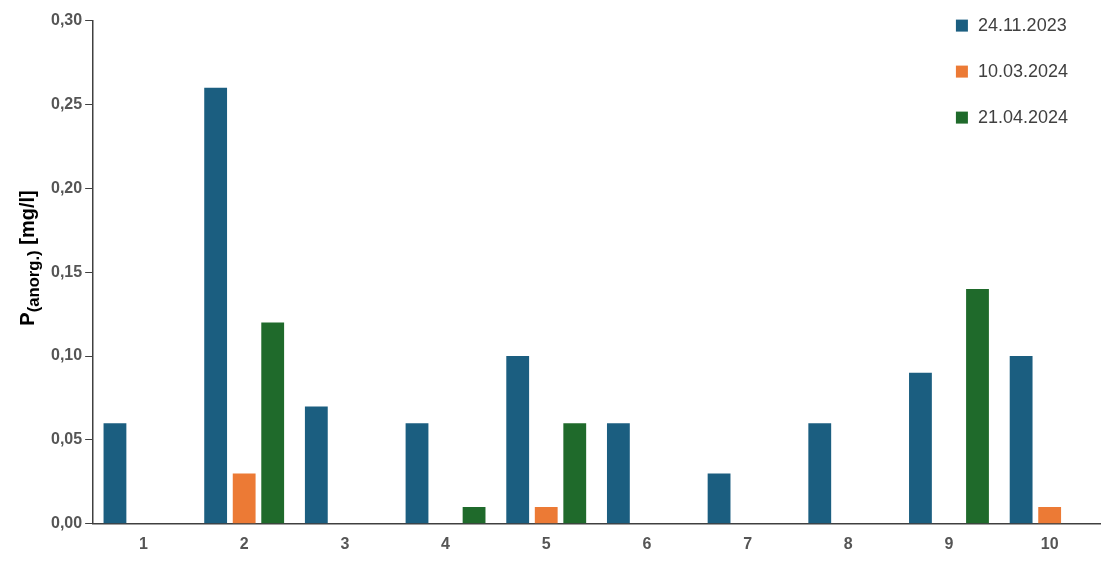 The width and height of the screenshot is (1112, 565). Describe the element at coordinates (1049, 543) in the screenshot. I see `x-tick-label: 10` at that location.